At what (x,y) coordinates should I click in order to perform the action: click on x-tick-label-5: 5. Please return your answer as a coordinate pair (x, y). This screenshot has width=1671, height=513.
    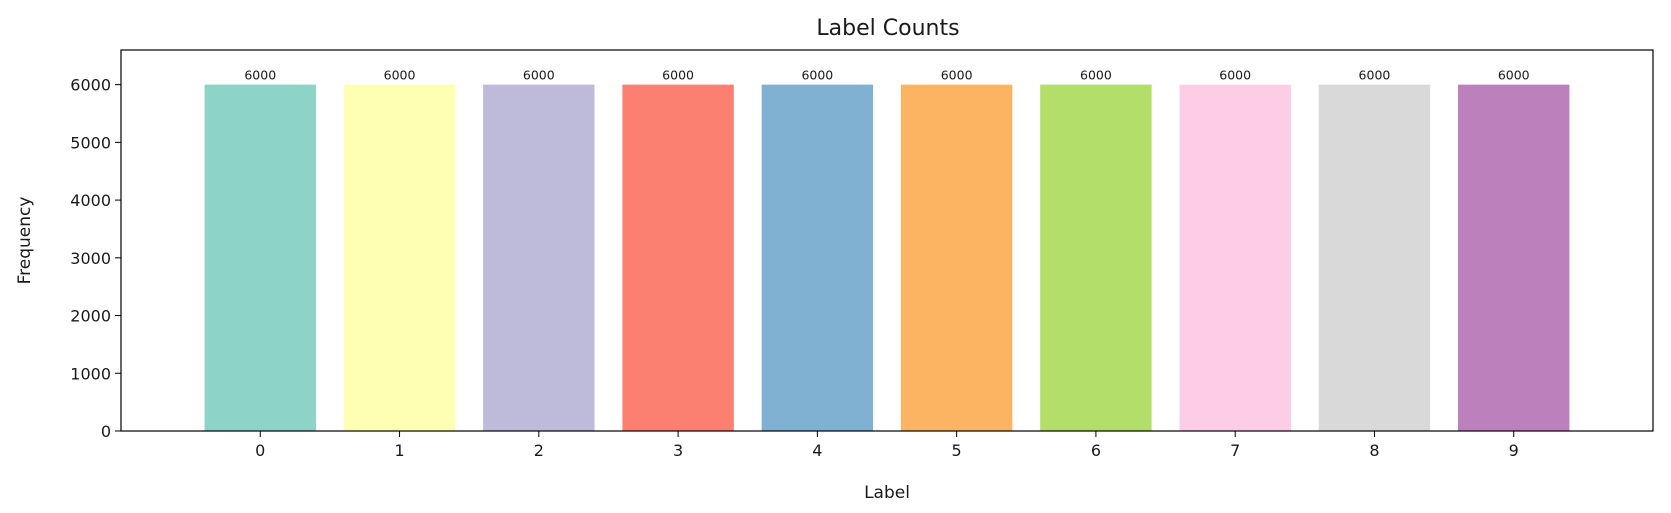
    Looking at the image, I should click on (957, 450).